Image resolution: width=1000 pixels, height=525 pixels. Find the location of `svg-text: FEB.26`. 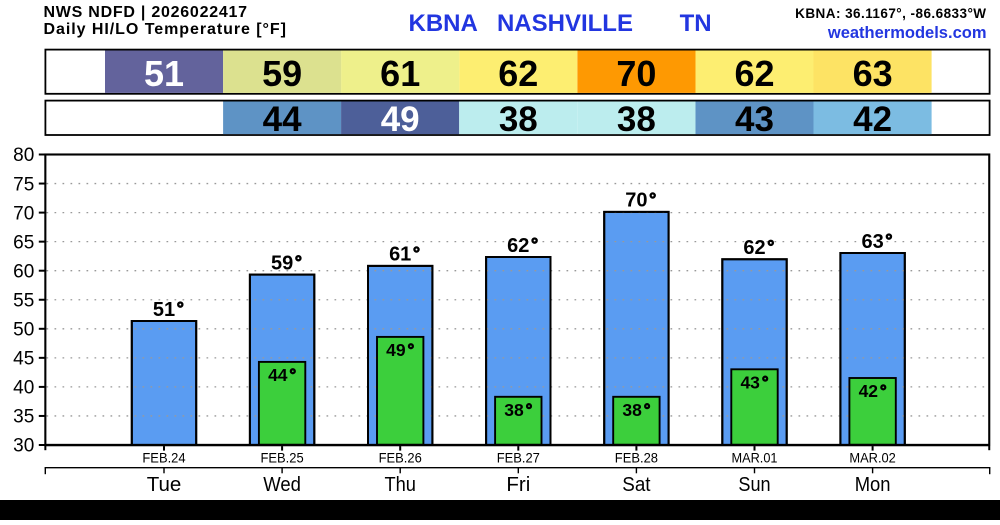

svg-text: FEB.26 is located at coordinates (400, 457).